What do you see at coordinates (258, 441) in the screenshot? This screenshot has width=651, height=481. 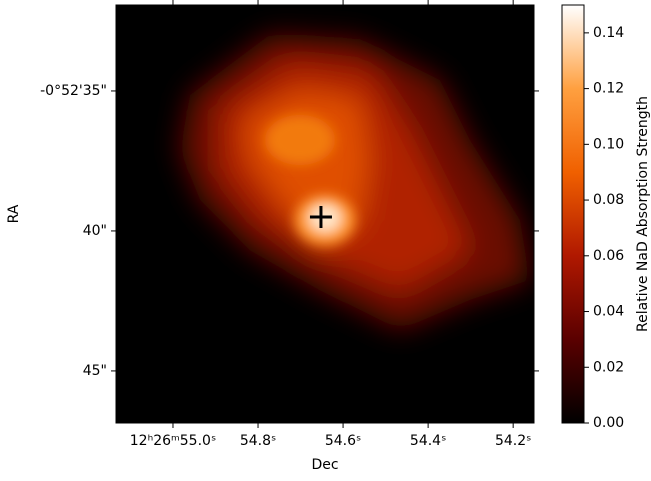 I see `x-tick-label: 54.8ˢ` at bounding box center [258, 441].